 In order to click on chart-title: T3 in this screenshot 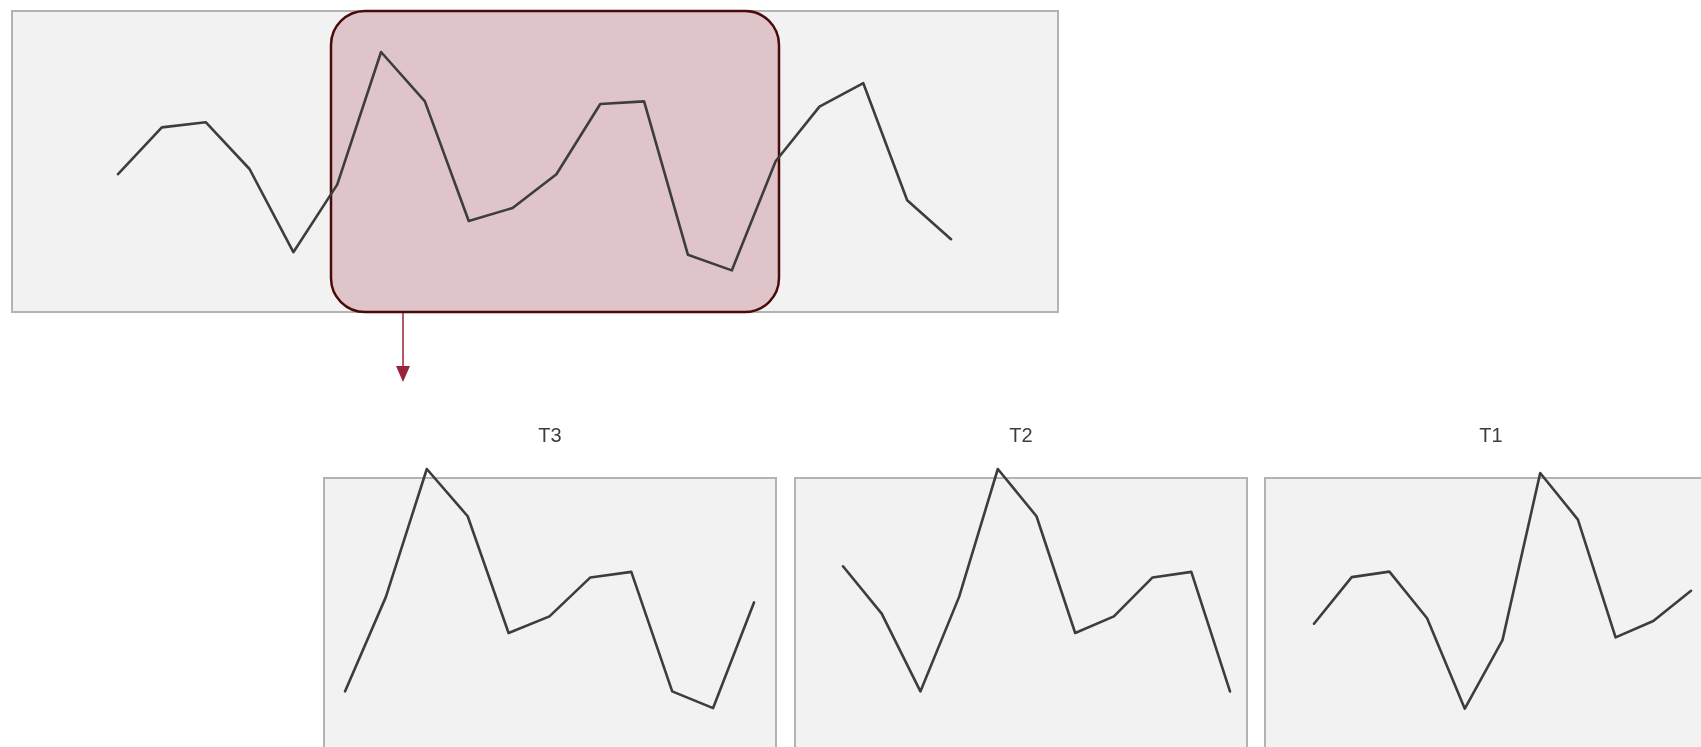, I will do `click(550, 435)`.